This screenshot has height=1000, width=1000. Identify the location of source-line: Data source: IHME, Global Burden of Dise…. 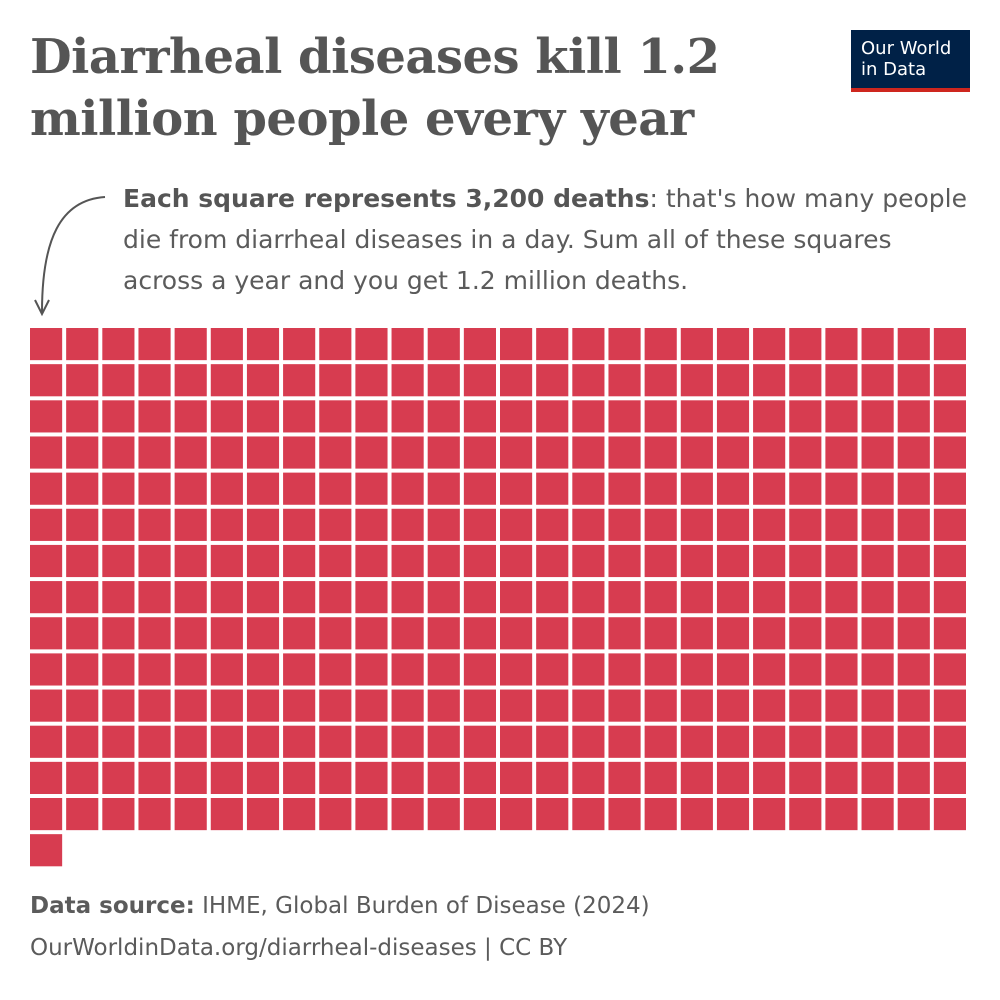
(340, 906).